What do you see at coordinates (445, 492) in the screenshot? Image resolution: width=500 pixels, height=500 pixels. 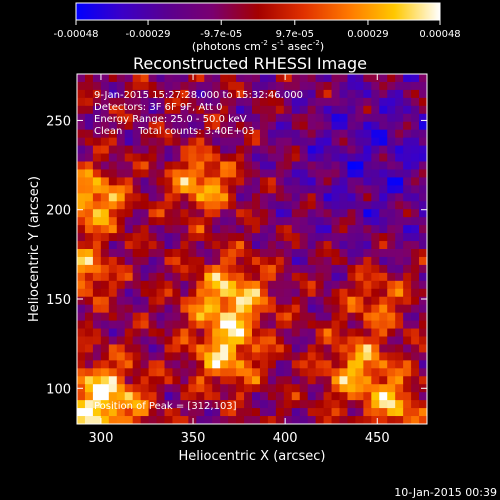 I see `footer-timestamp: 10-Jan-2015 00:39` at bounding box center [445, 492].